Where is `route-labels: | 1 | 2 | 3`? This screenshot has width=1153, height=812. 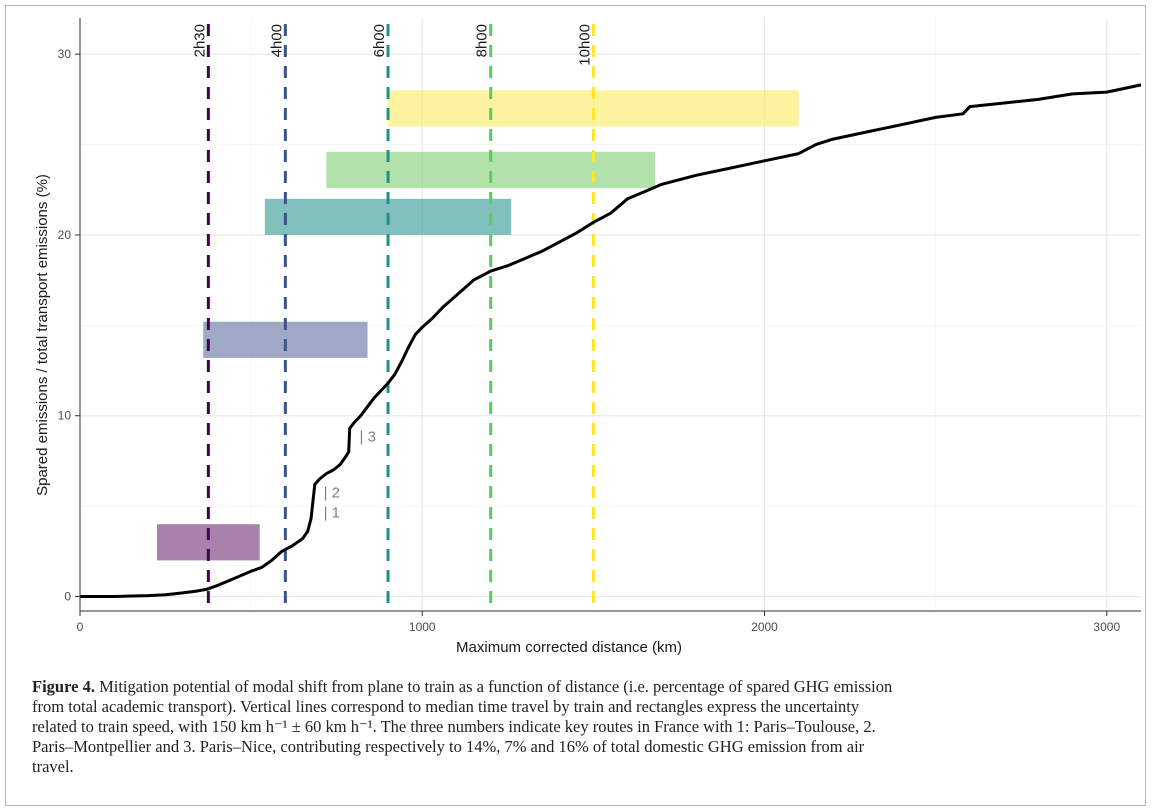 route-labels: | 1 | 2 | 3 is located at coordinates (350, 475).